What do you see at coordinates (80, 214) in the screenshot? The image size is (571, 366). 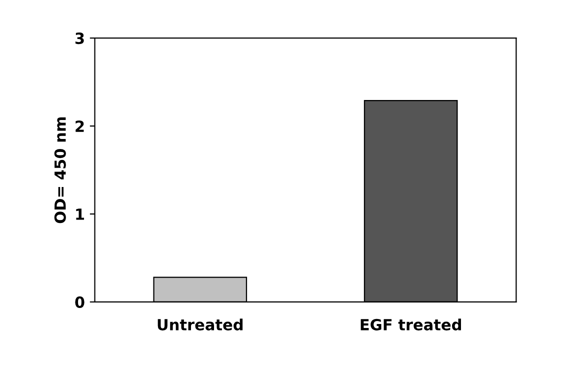 I see `y-tick-label: 1` at bounding box center [80, 214].